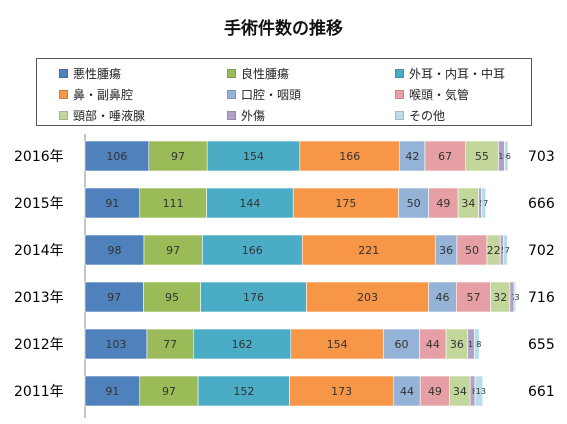 Image resolution: width=567 pixels, height=424 pixels. I want to click on data-label: 3, so click(516, 297).